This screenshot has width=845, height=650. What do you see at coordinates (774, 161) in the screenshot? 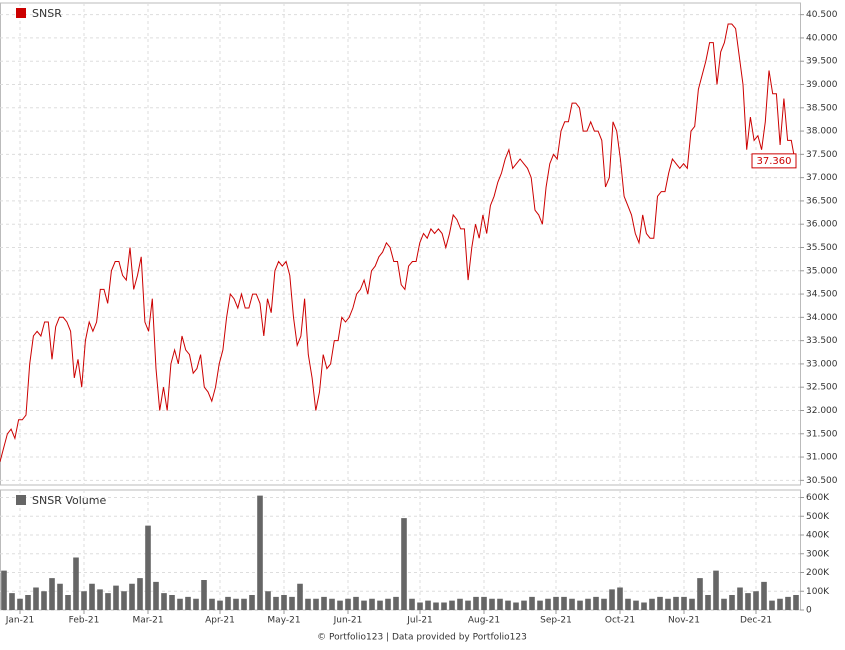
I see `last-value-label: 37.360` at bounding box center [774, 161].